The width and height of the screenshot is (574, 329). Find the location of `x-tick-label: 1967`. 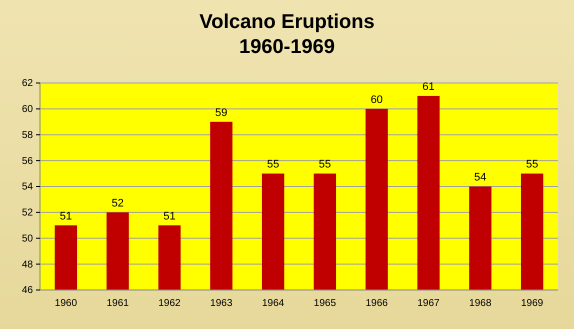

x-tick-label: 1967 is located at coordinates (428, 304).